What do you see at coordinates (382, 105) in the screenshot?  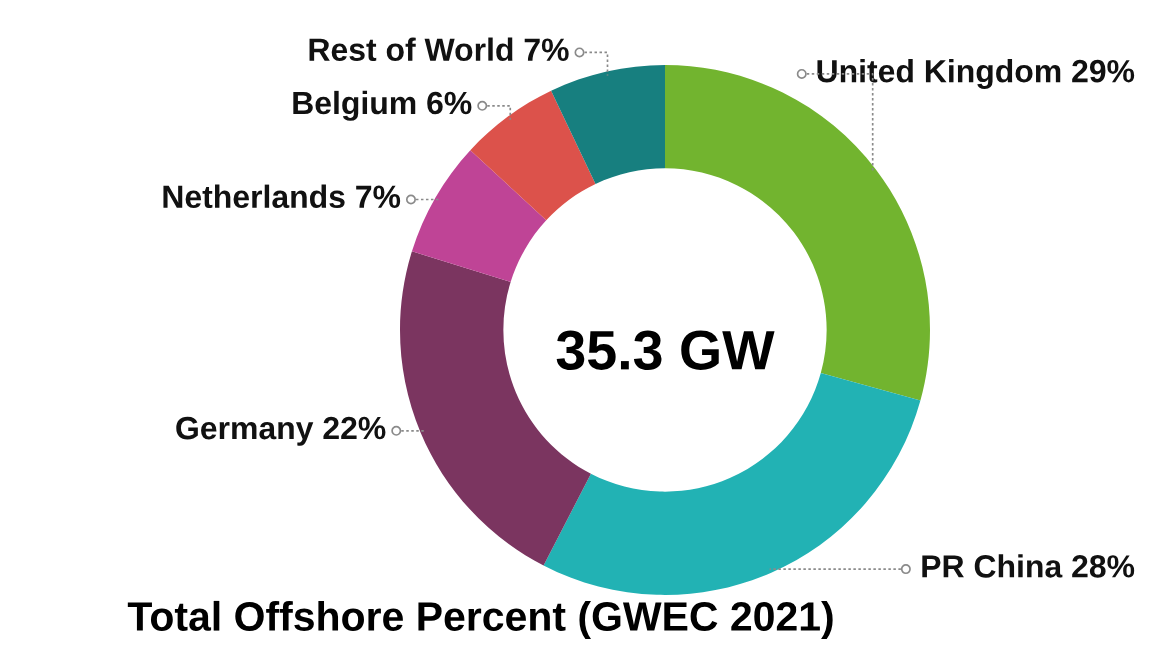 I see `slice-label: Belgium 6%` at bounding box center [382, 105].